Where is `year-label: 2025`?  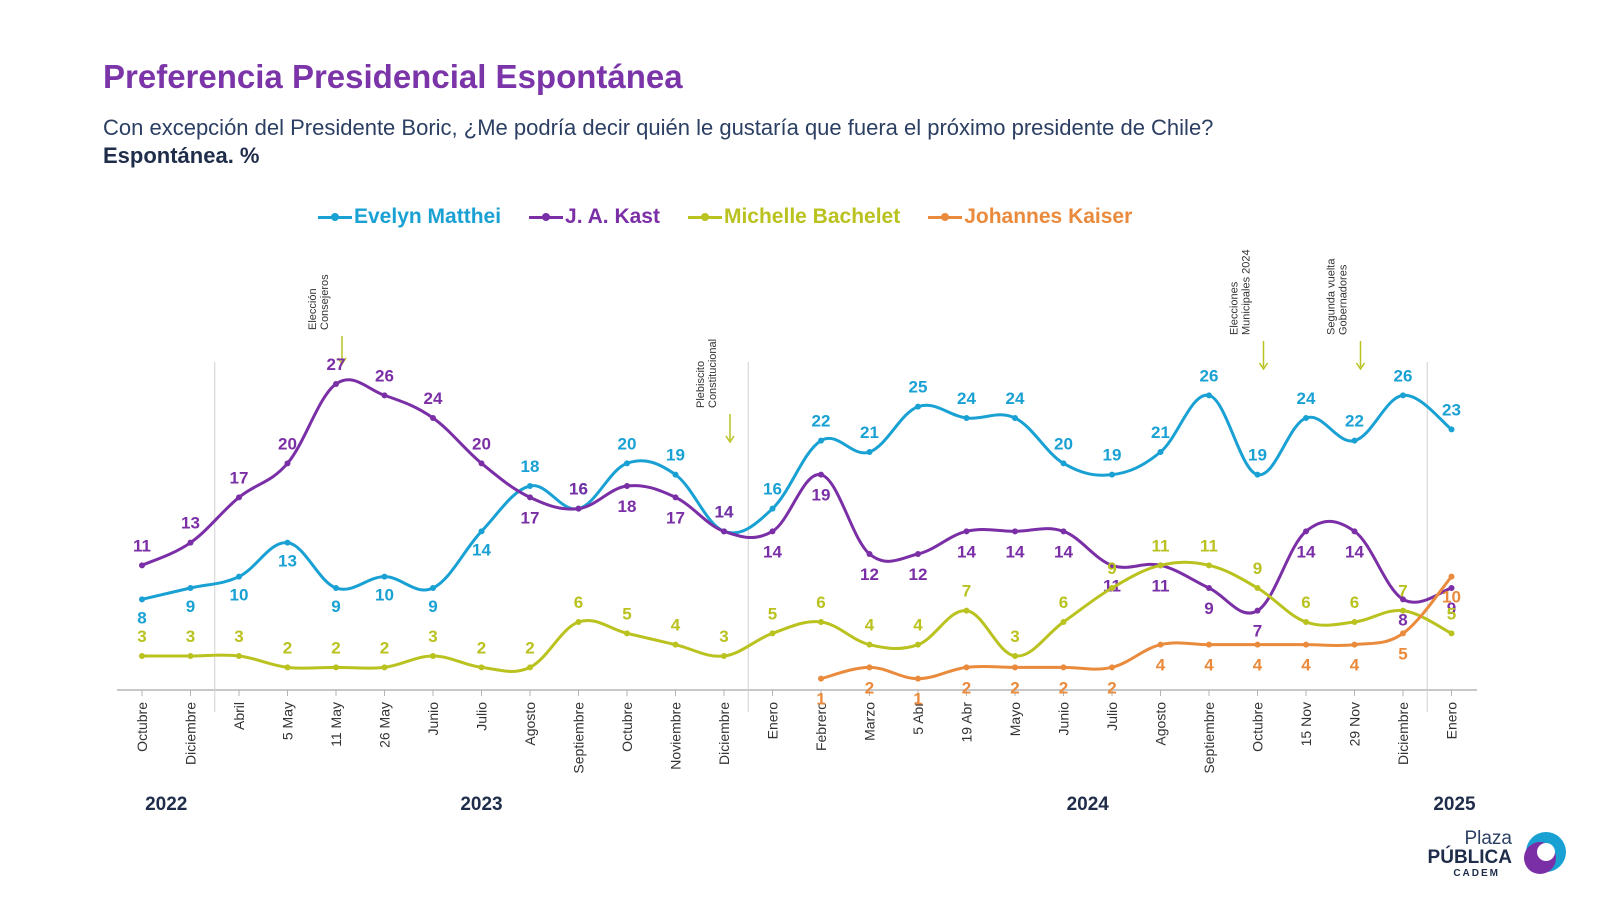
year-label: 2025 is located at coordinates (1454, 804).